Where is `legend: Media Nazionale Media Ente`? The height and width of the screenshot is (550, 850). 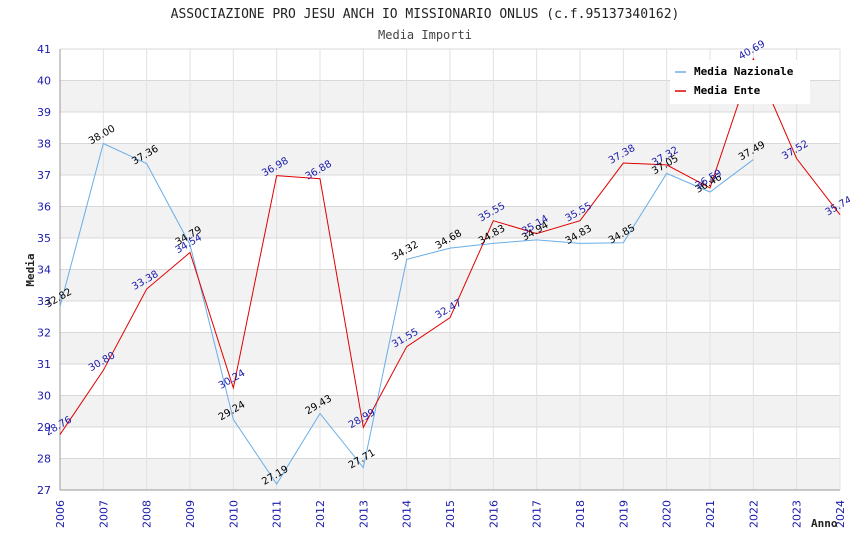 legend: Media Nazionale Media Ente is located at coordinates (740, 82).